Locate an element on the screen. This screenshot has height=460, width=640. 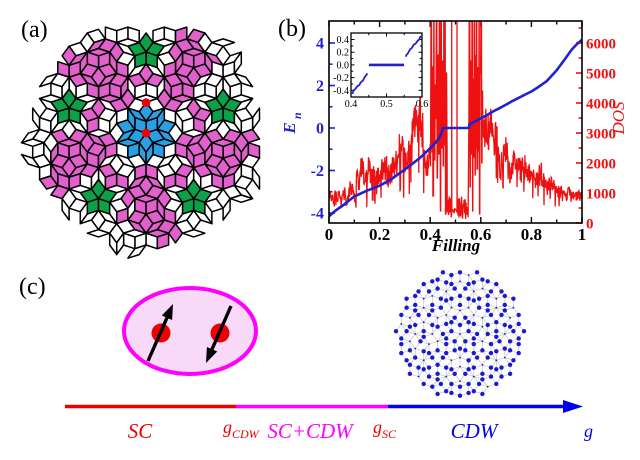
svg-text: DOS is located at coordinates (618, 118).